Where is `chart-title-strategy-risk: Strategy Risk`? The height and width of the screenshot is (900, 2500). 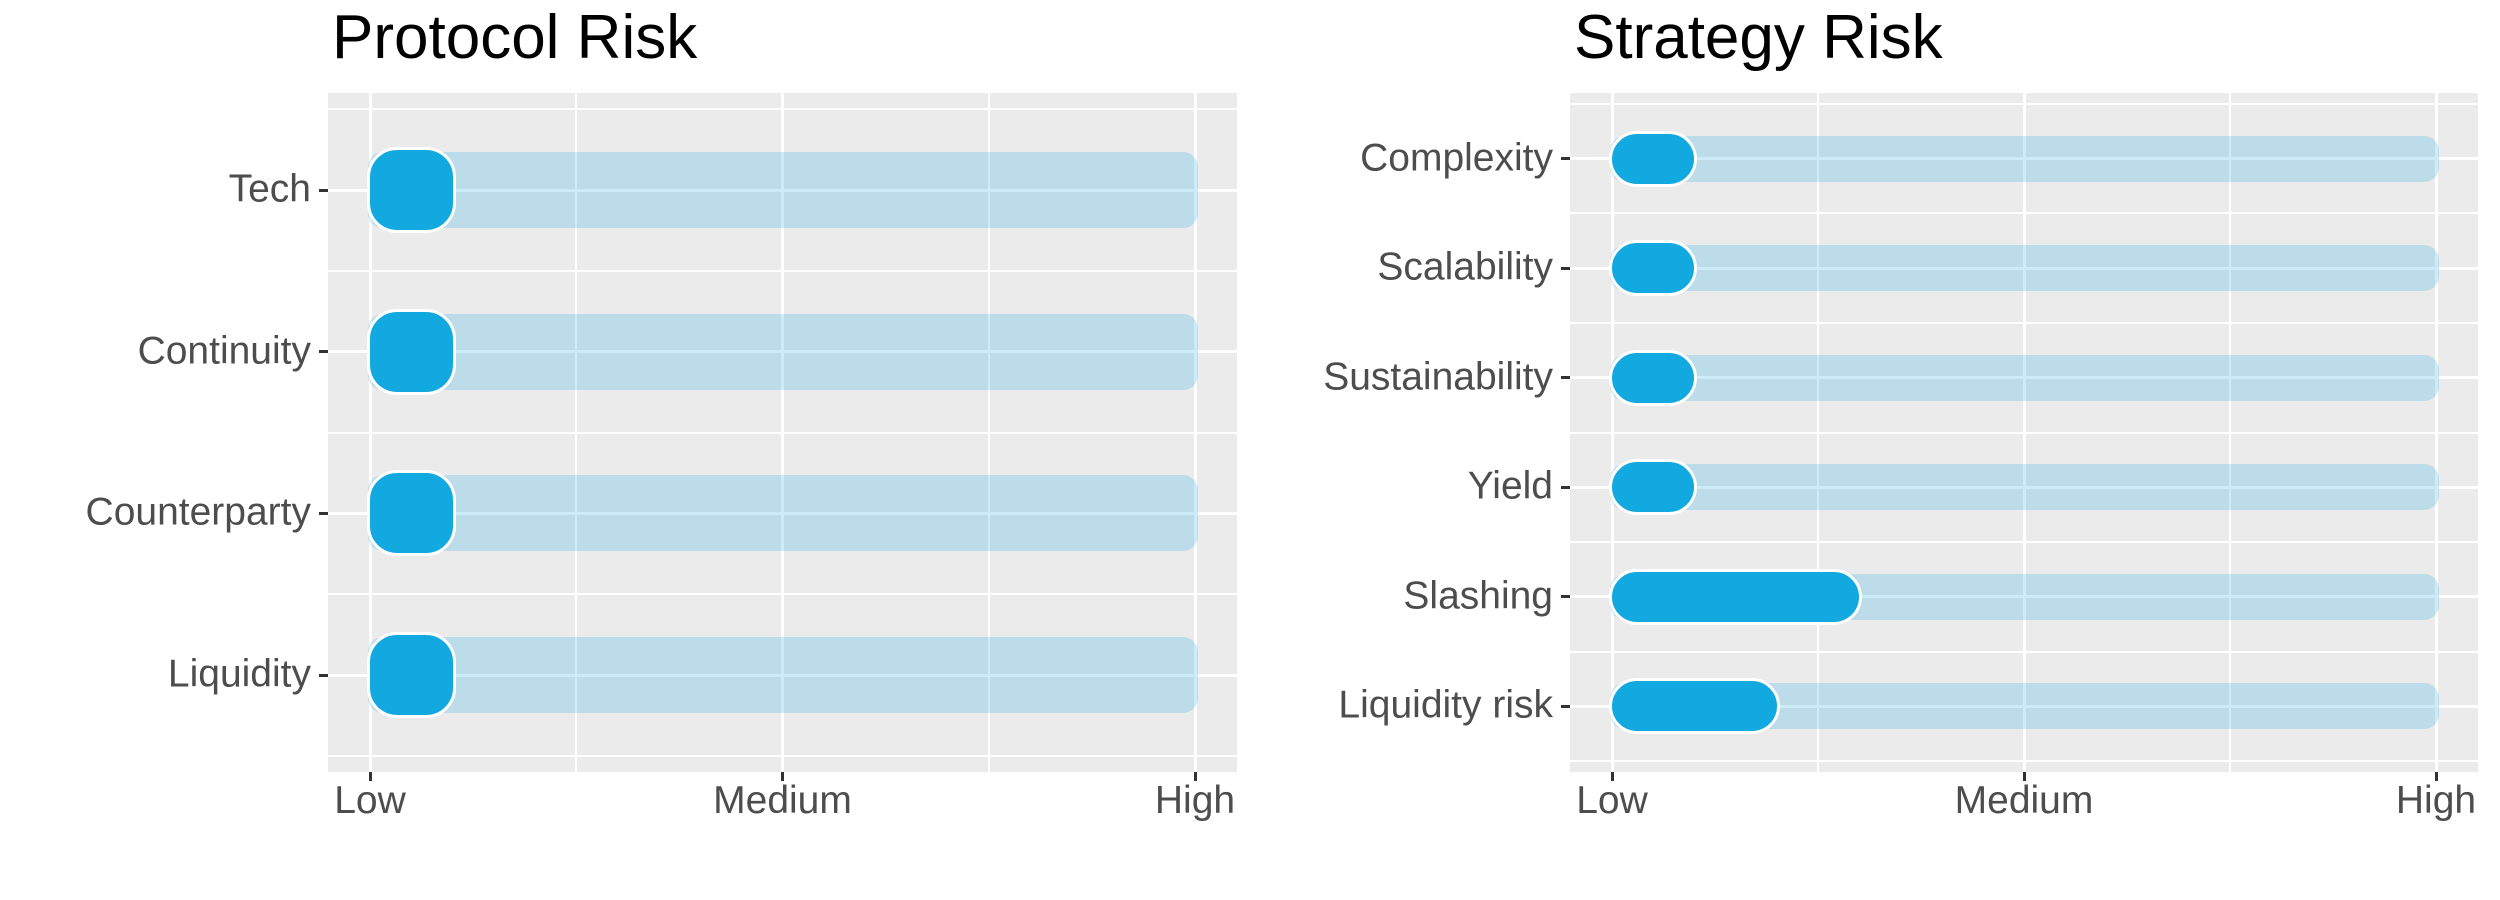
chart-title-strategy-risk: Strategy Risk is located at coordinates (1758, 37).